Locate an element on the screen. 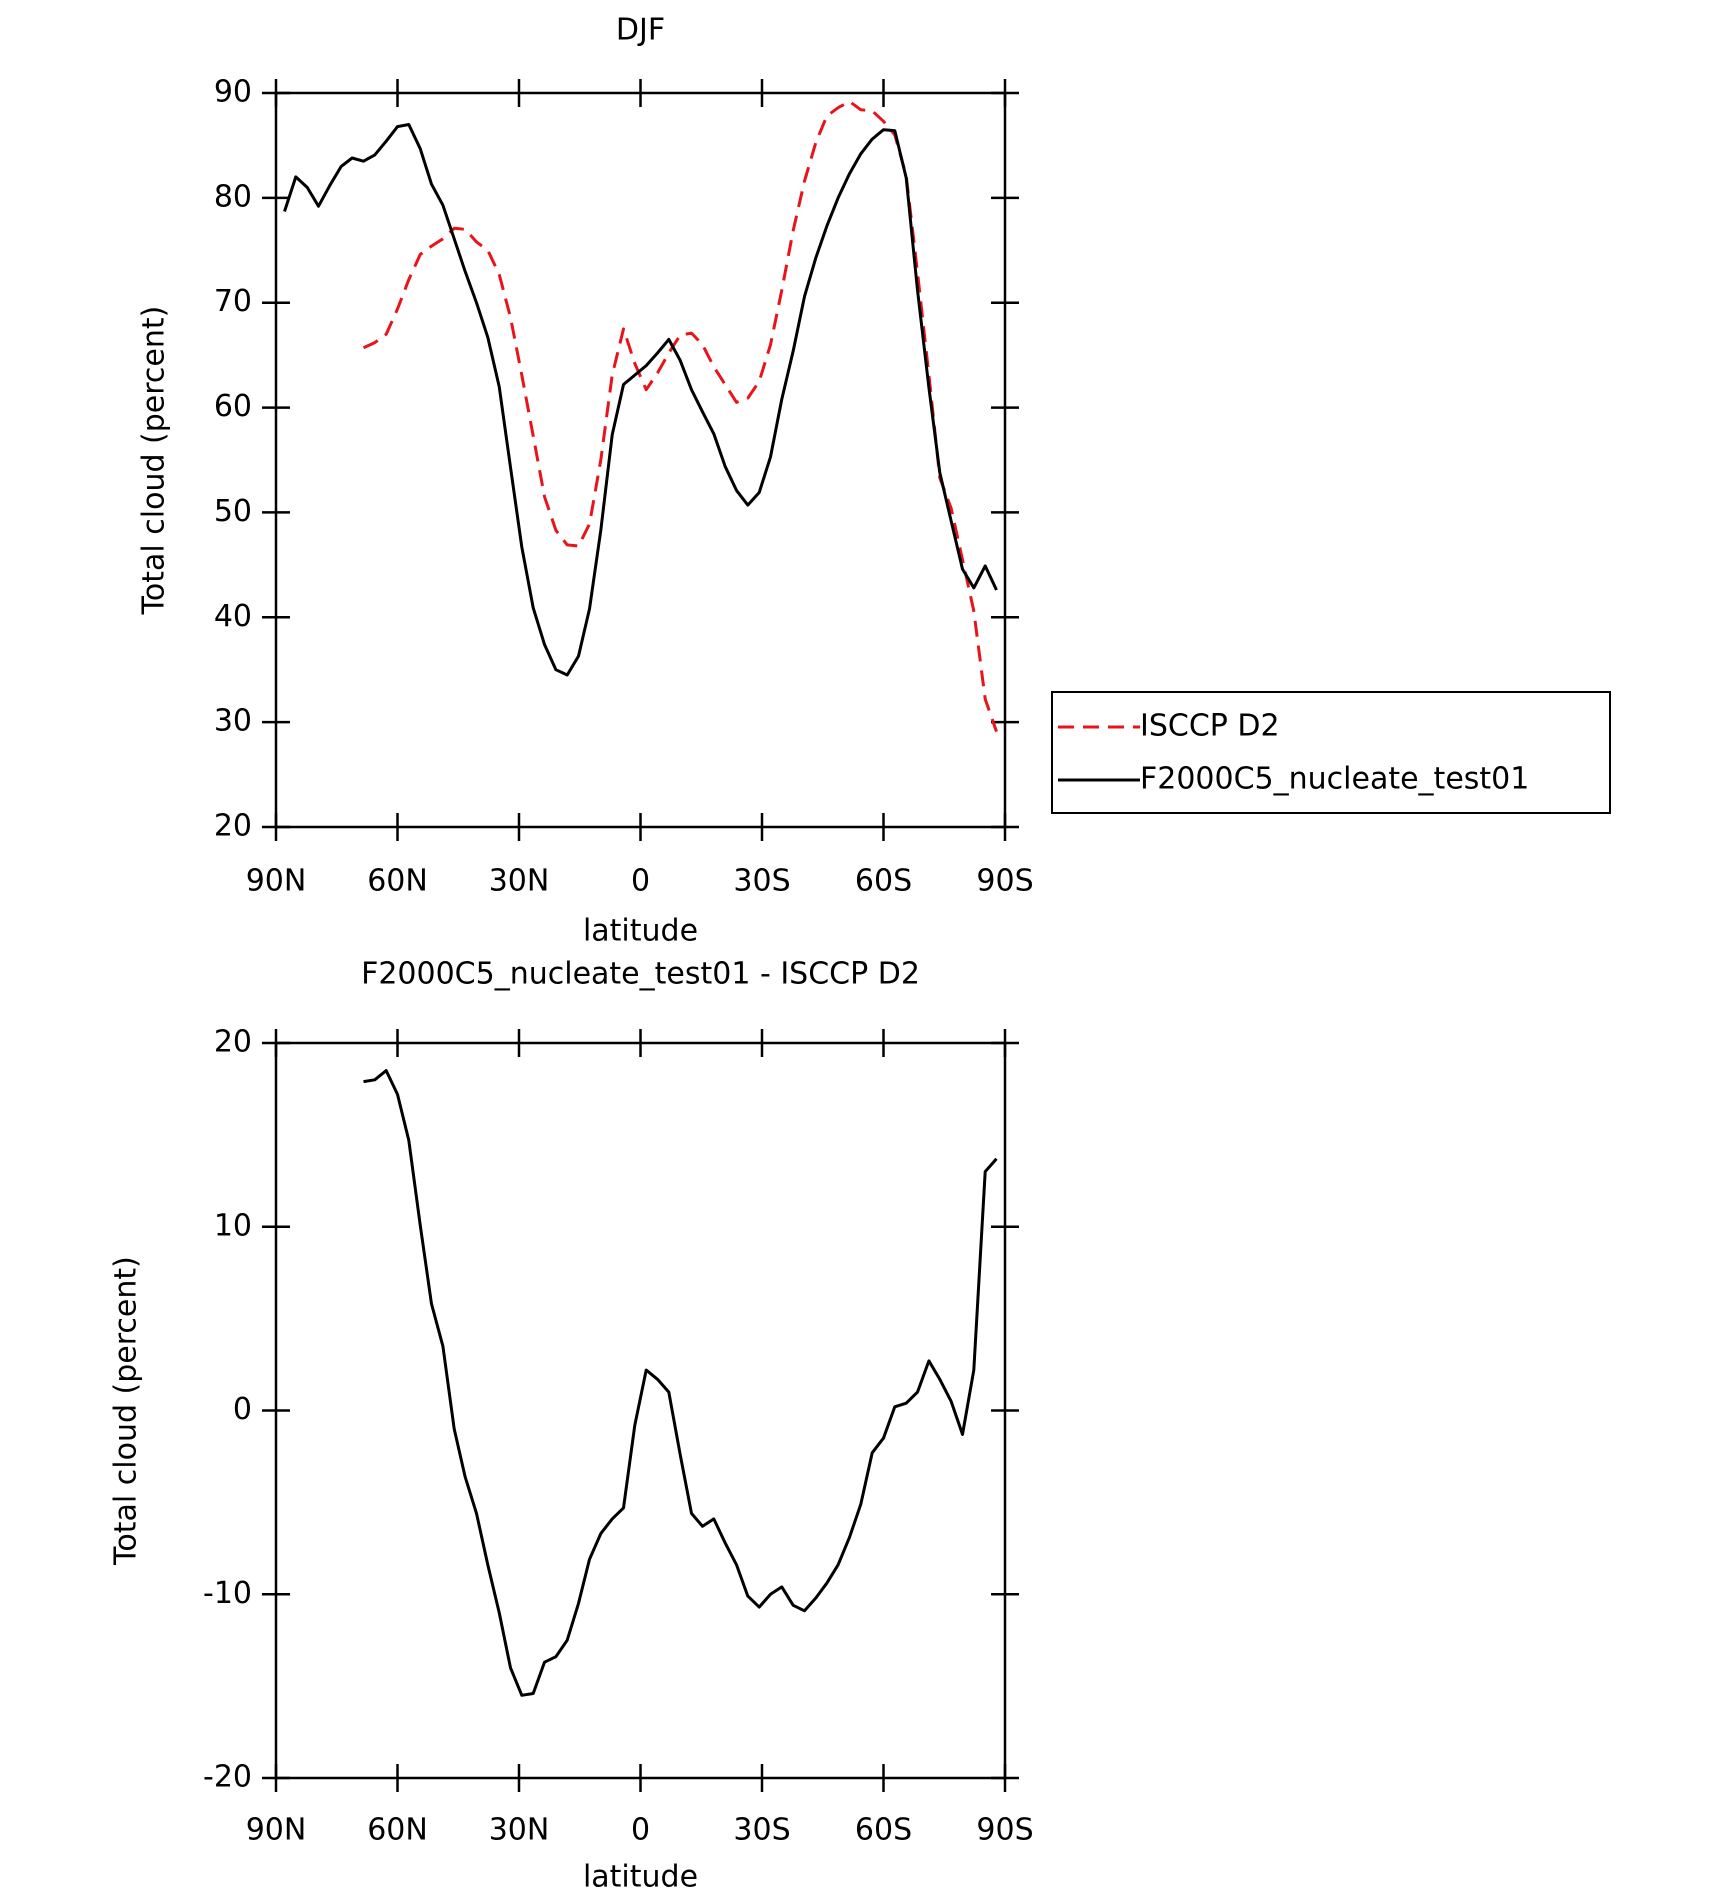 This screenshot has height=1894, width=1710. legend-box is located at coordinates (1331, 752).